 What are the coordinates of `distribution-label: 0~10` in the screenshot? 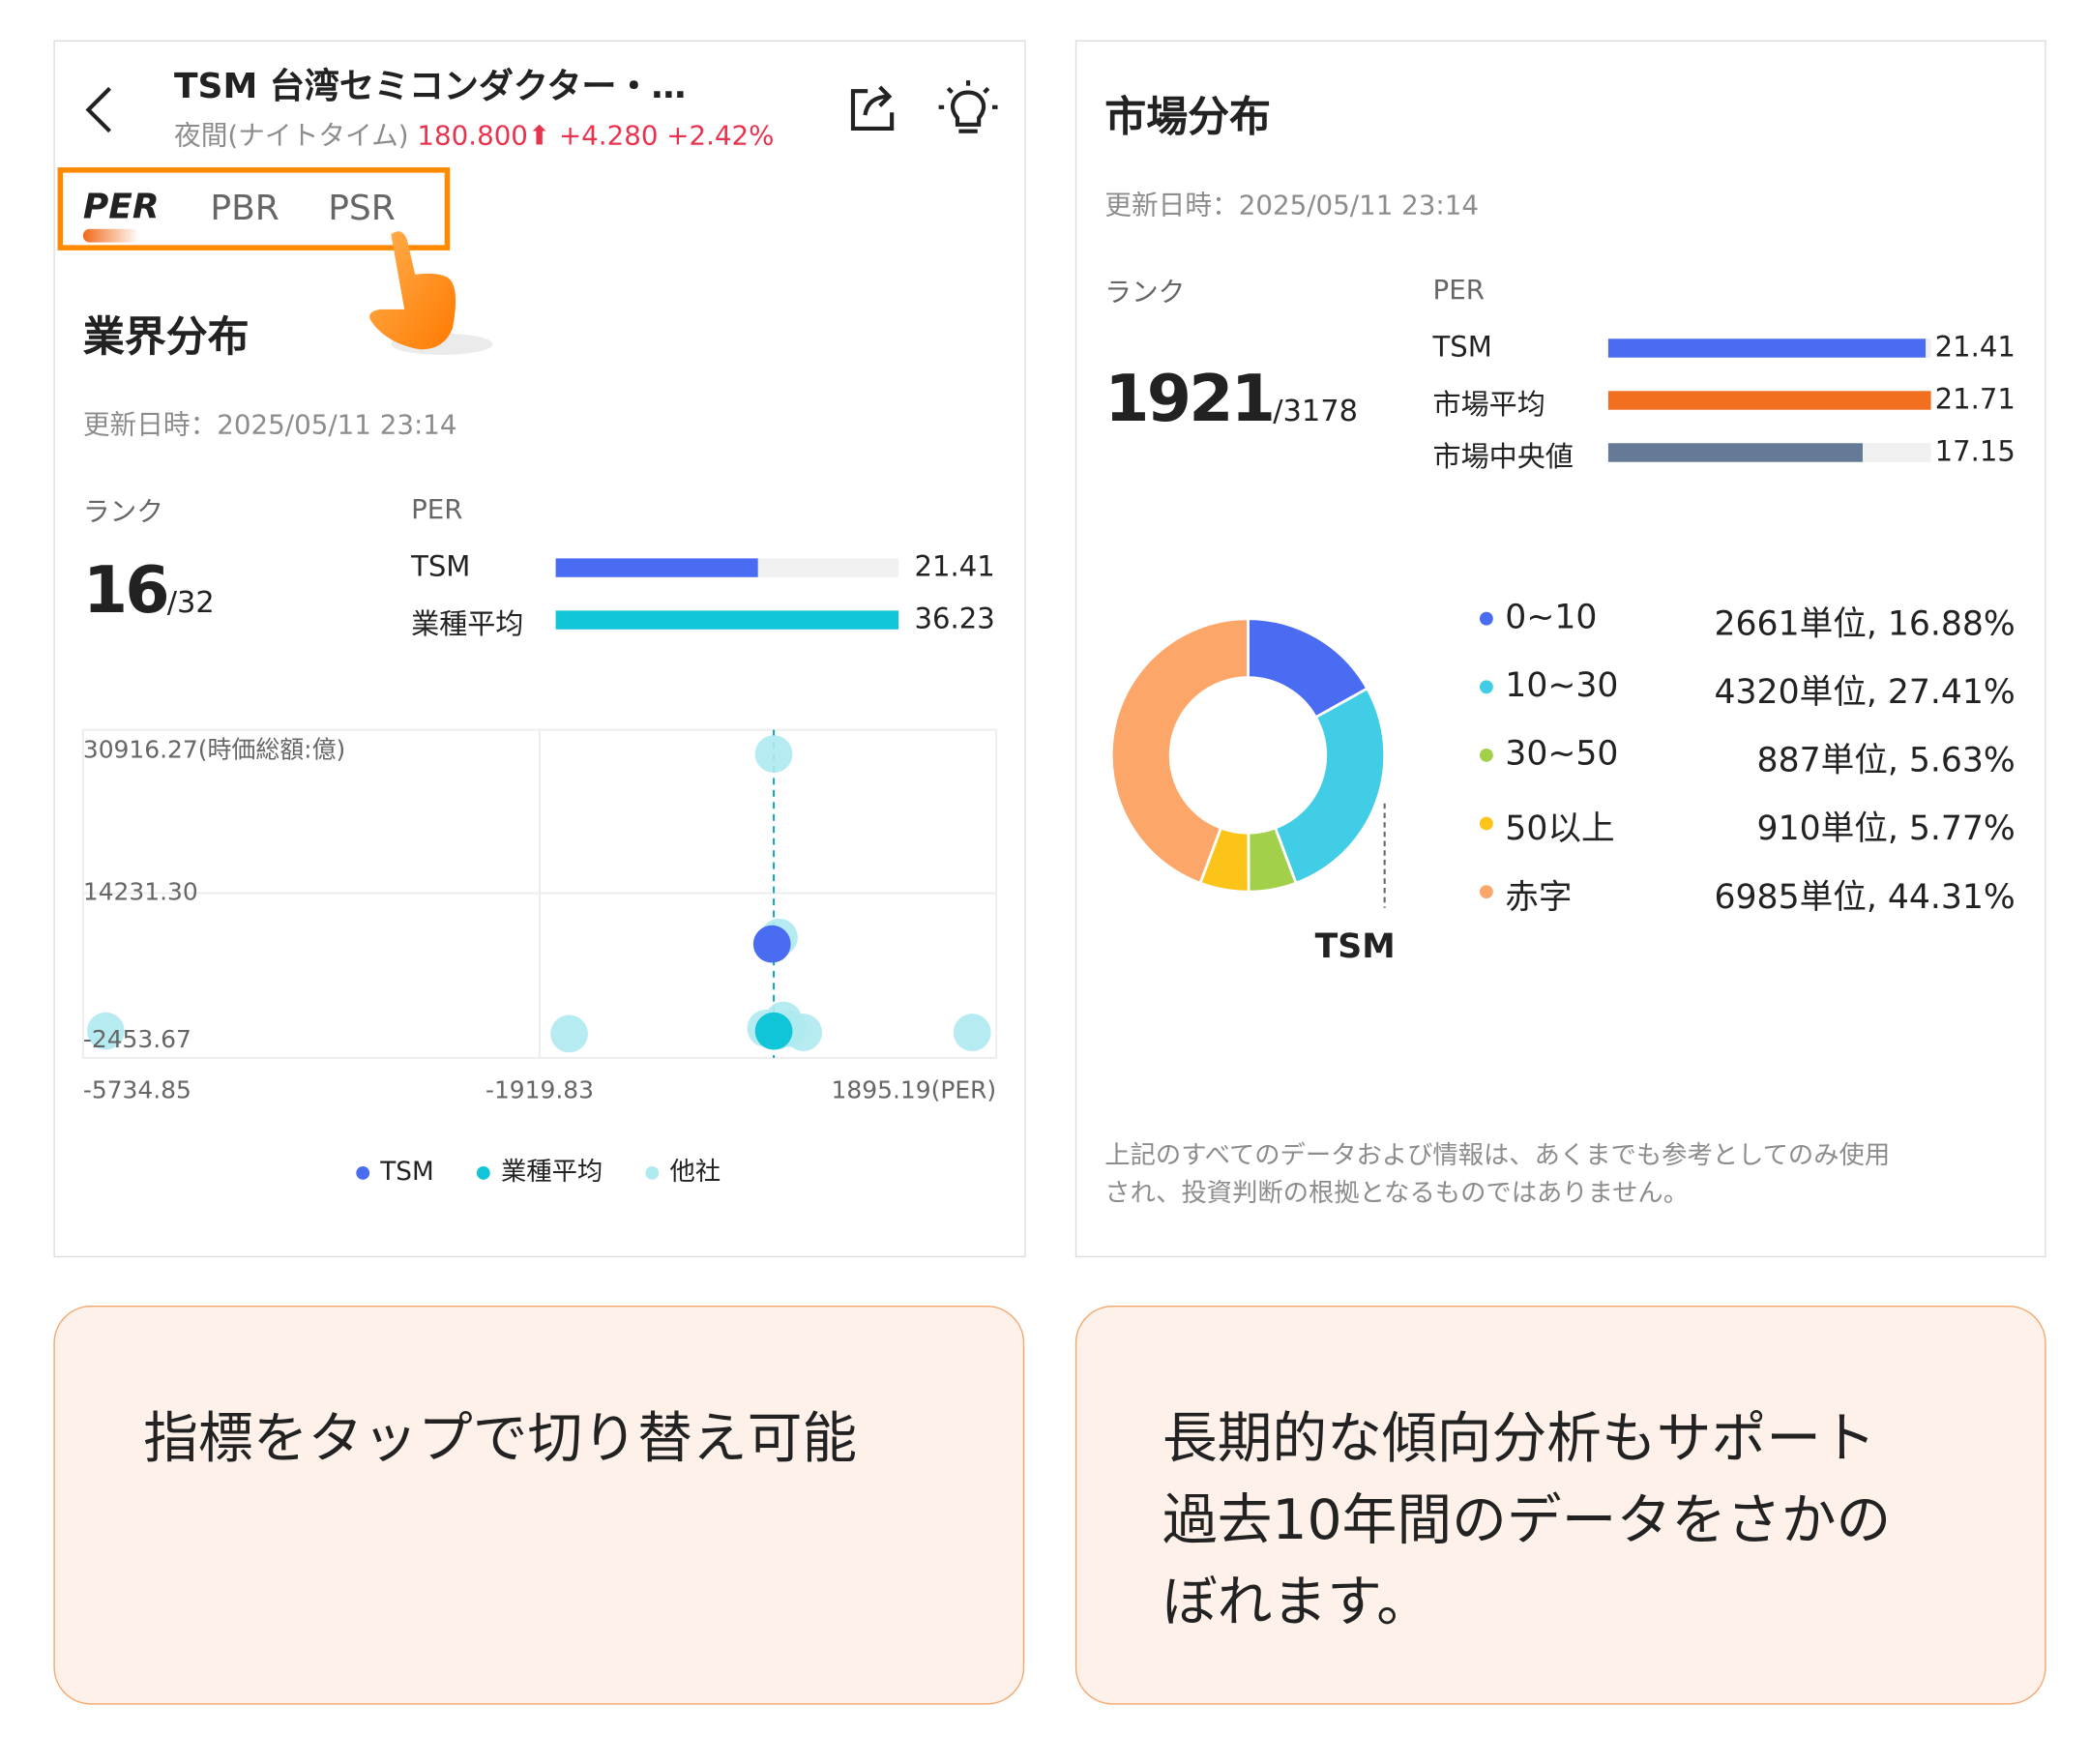 It's located at (1551, 616).